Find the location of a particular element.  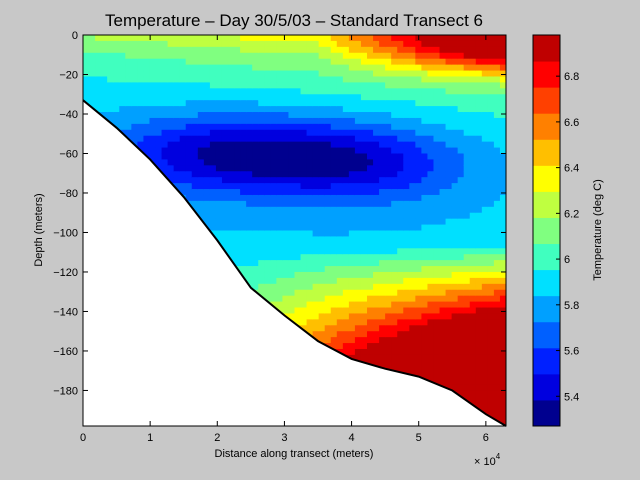

x-axis-multiplier-exponent: 4 is located at coordinates (498, 456).